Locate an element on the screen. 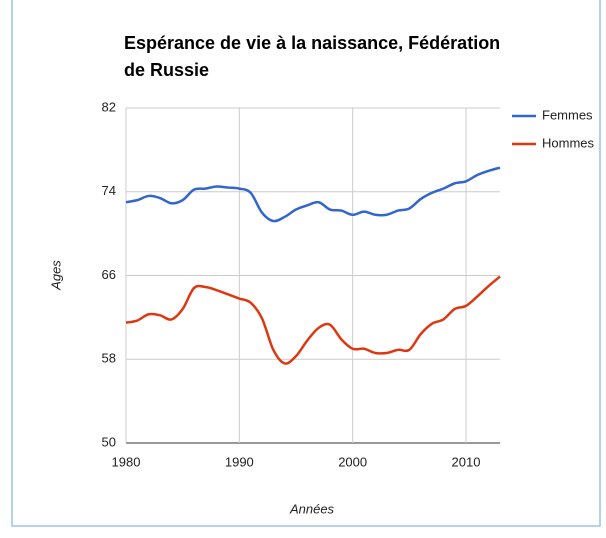 This screenshot has height=538, width=606. y-tick-label: 82 is located at coordinates (109, 106).